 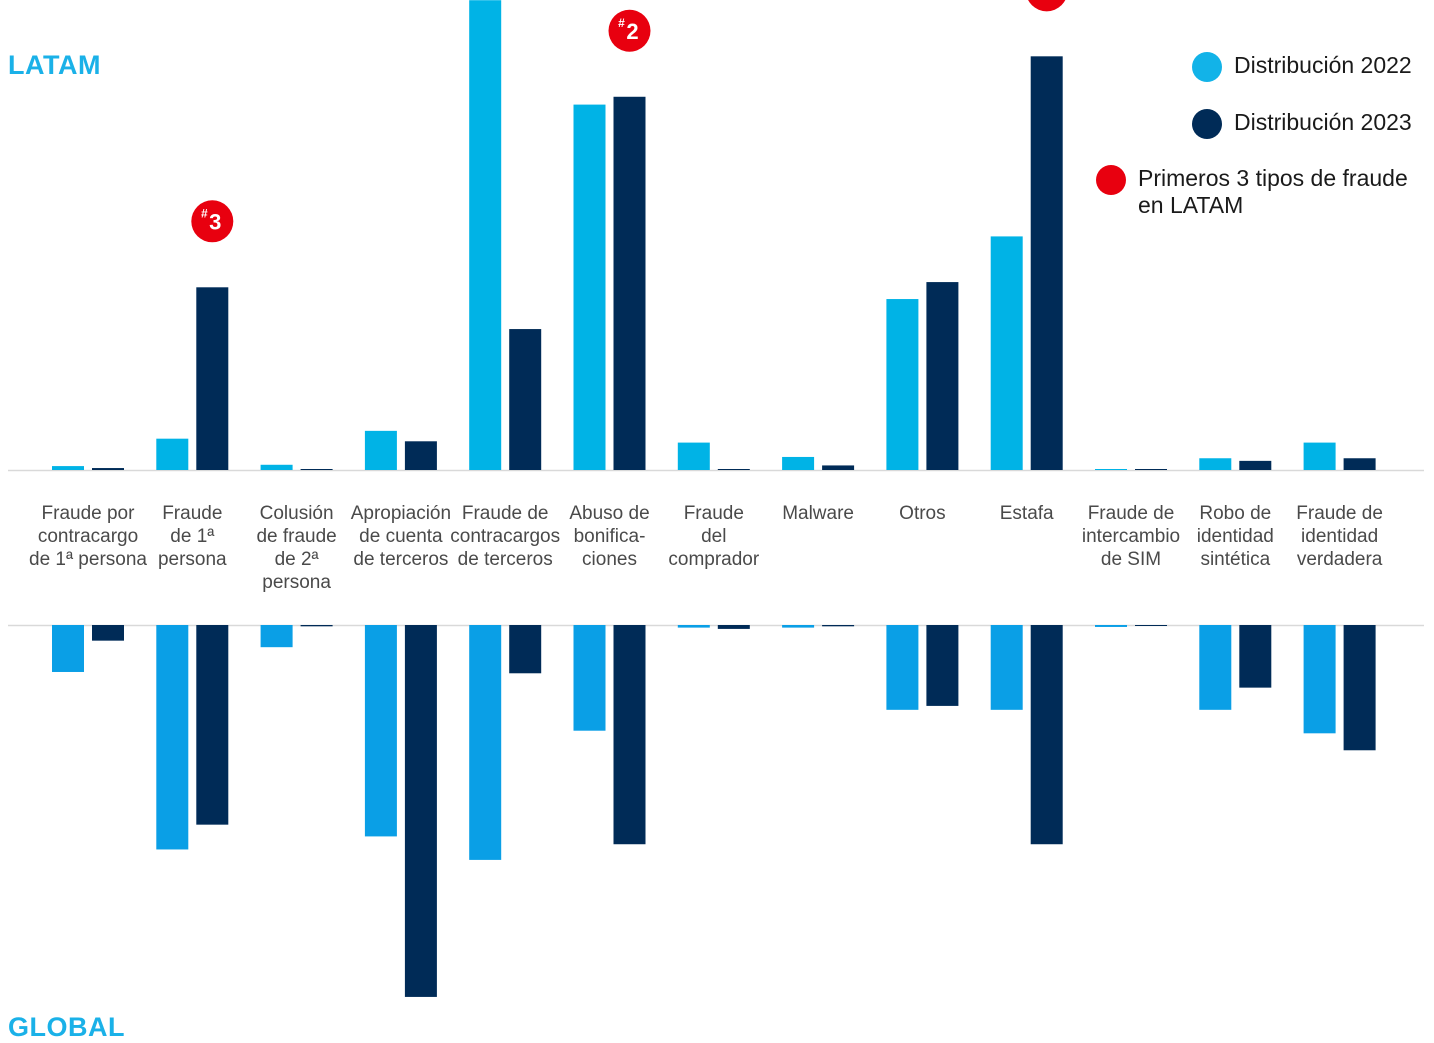 I want to click on category-label: Fraude del comprador, so click(x=713, y=536).